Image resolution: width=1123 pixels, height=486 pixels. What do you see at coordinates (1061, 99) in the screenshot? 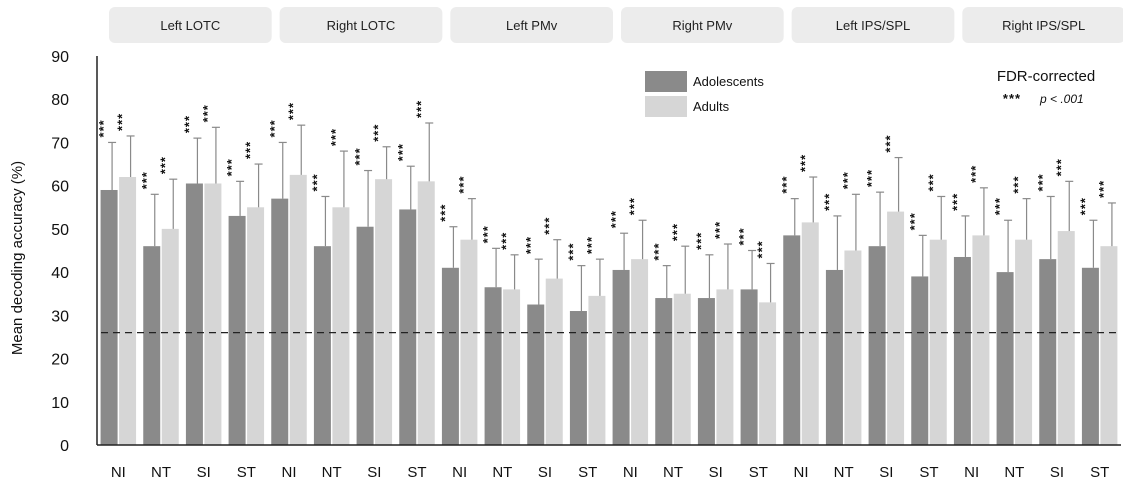
I see `significance-p-value: p < .001` at bounding box center [1061, 99].